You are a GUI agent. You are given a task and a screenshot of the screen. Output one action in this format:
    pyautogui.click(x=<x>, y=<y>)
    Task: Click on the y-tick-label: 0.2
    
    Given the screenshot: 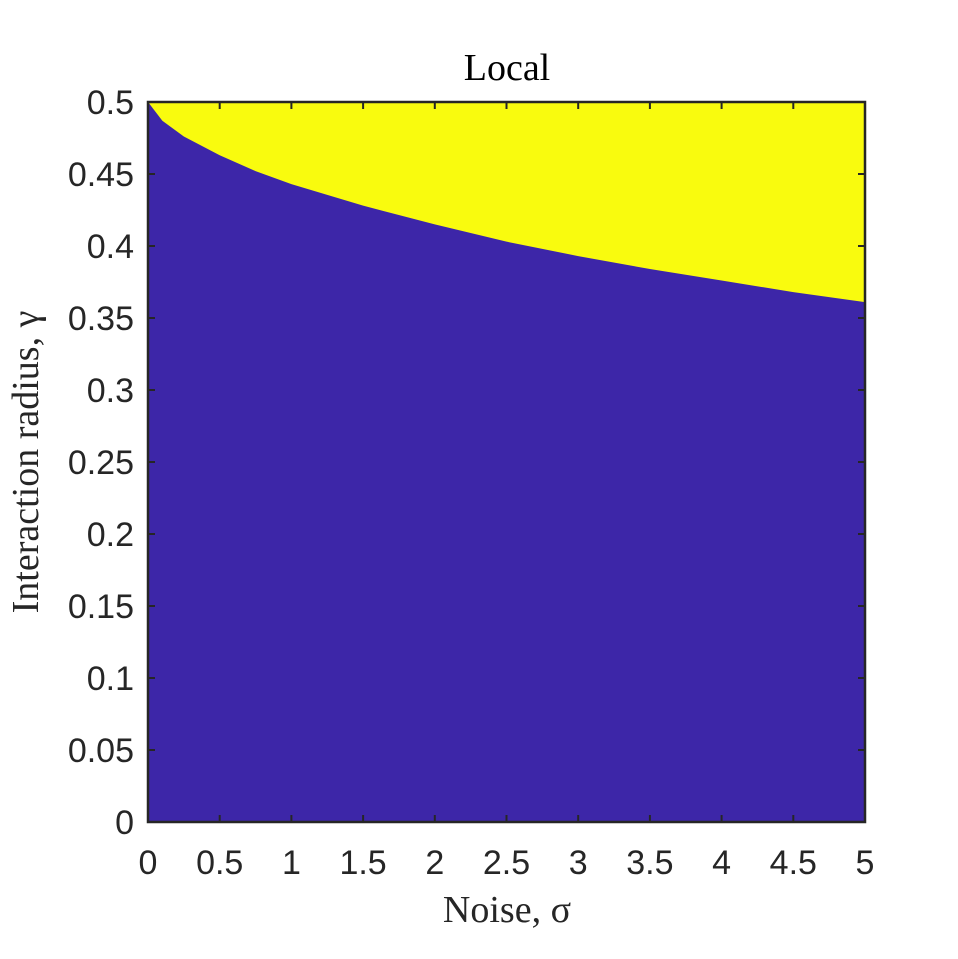 What is the action you would take?
    pyautogui.click(x=110, y=535)
    